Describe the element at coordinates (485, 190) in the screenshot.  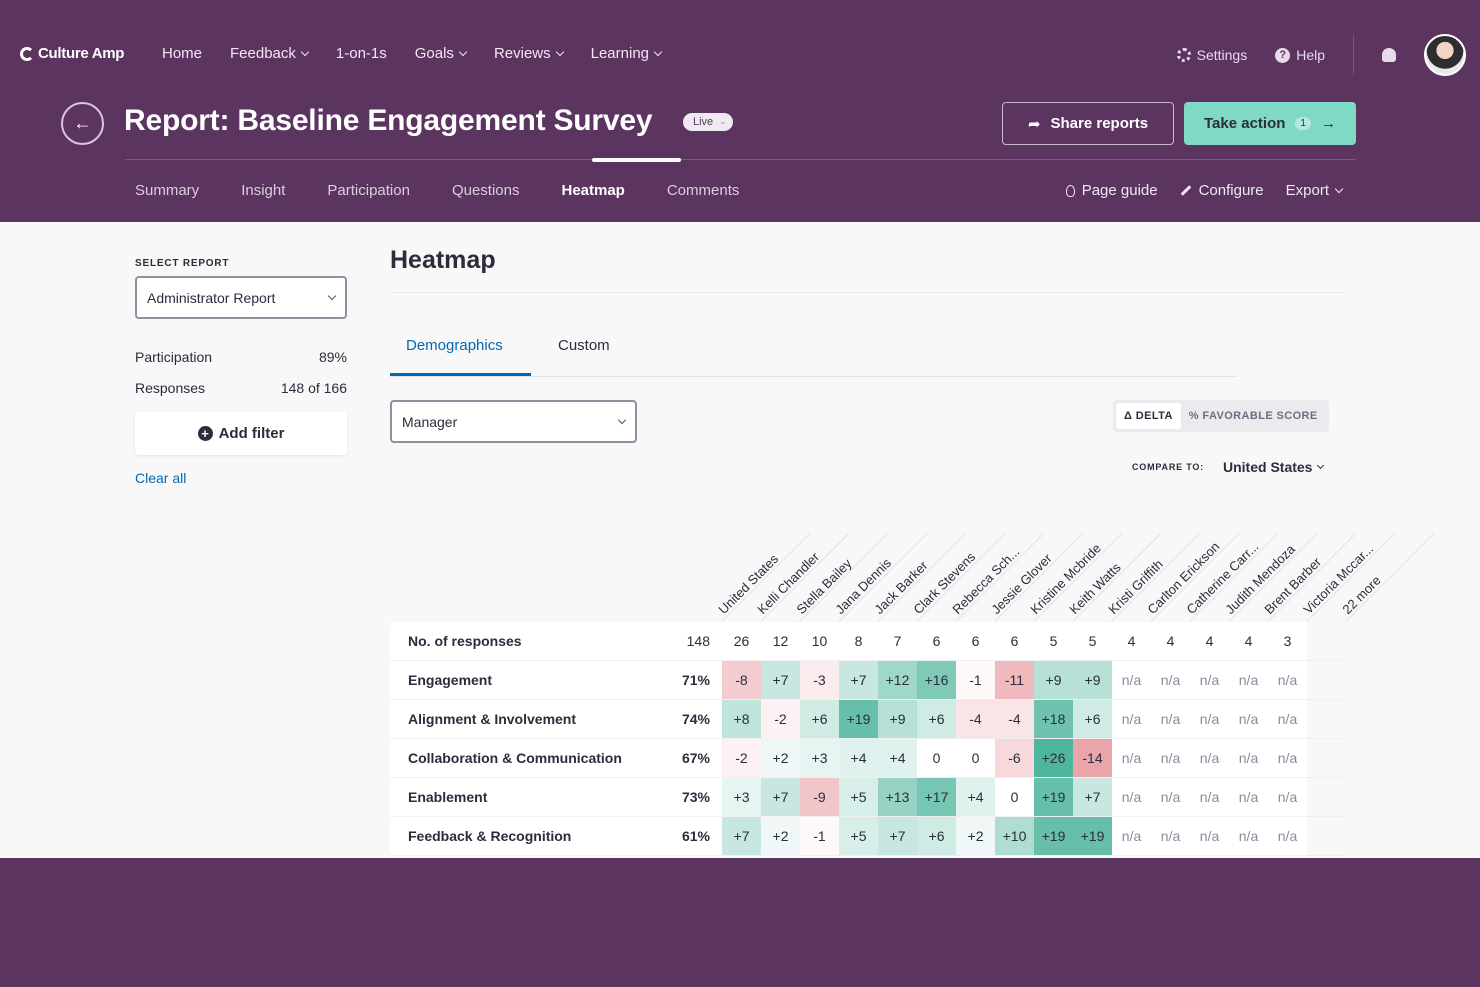
I see `tab-questions: Questions` at that location.